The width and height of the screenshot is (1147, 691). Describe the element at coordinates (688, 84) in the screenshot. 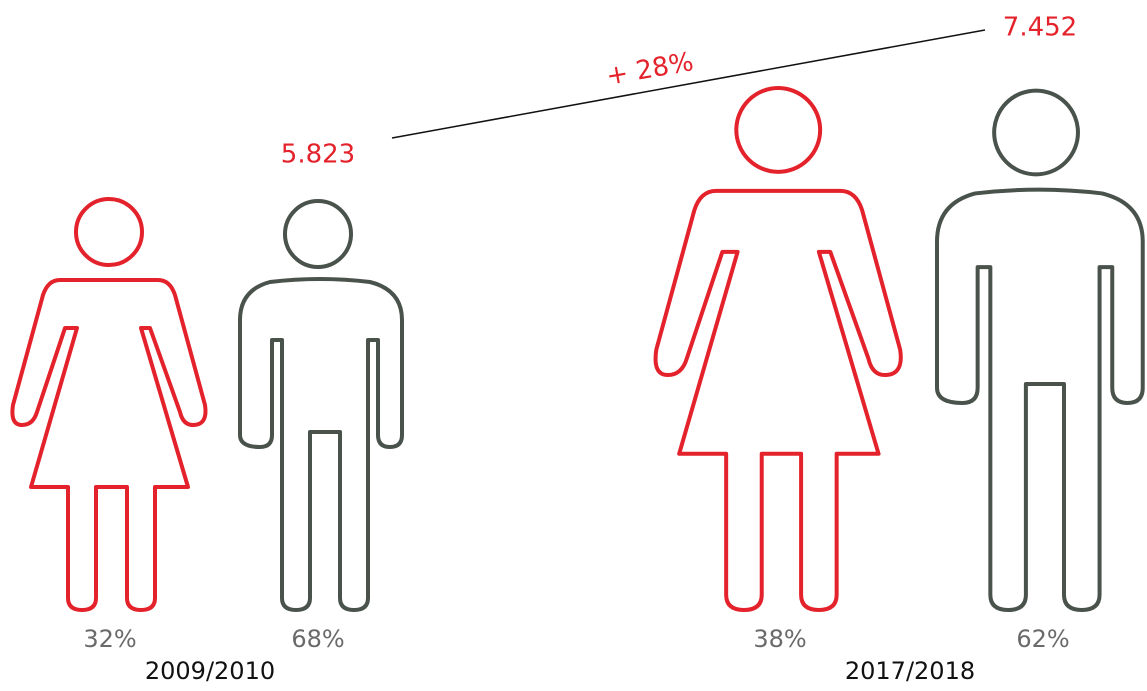

I see `growth-line` at that location.